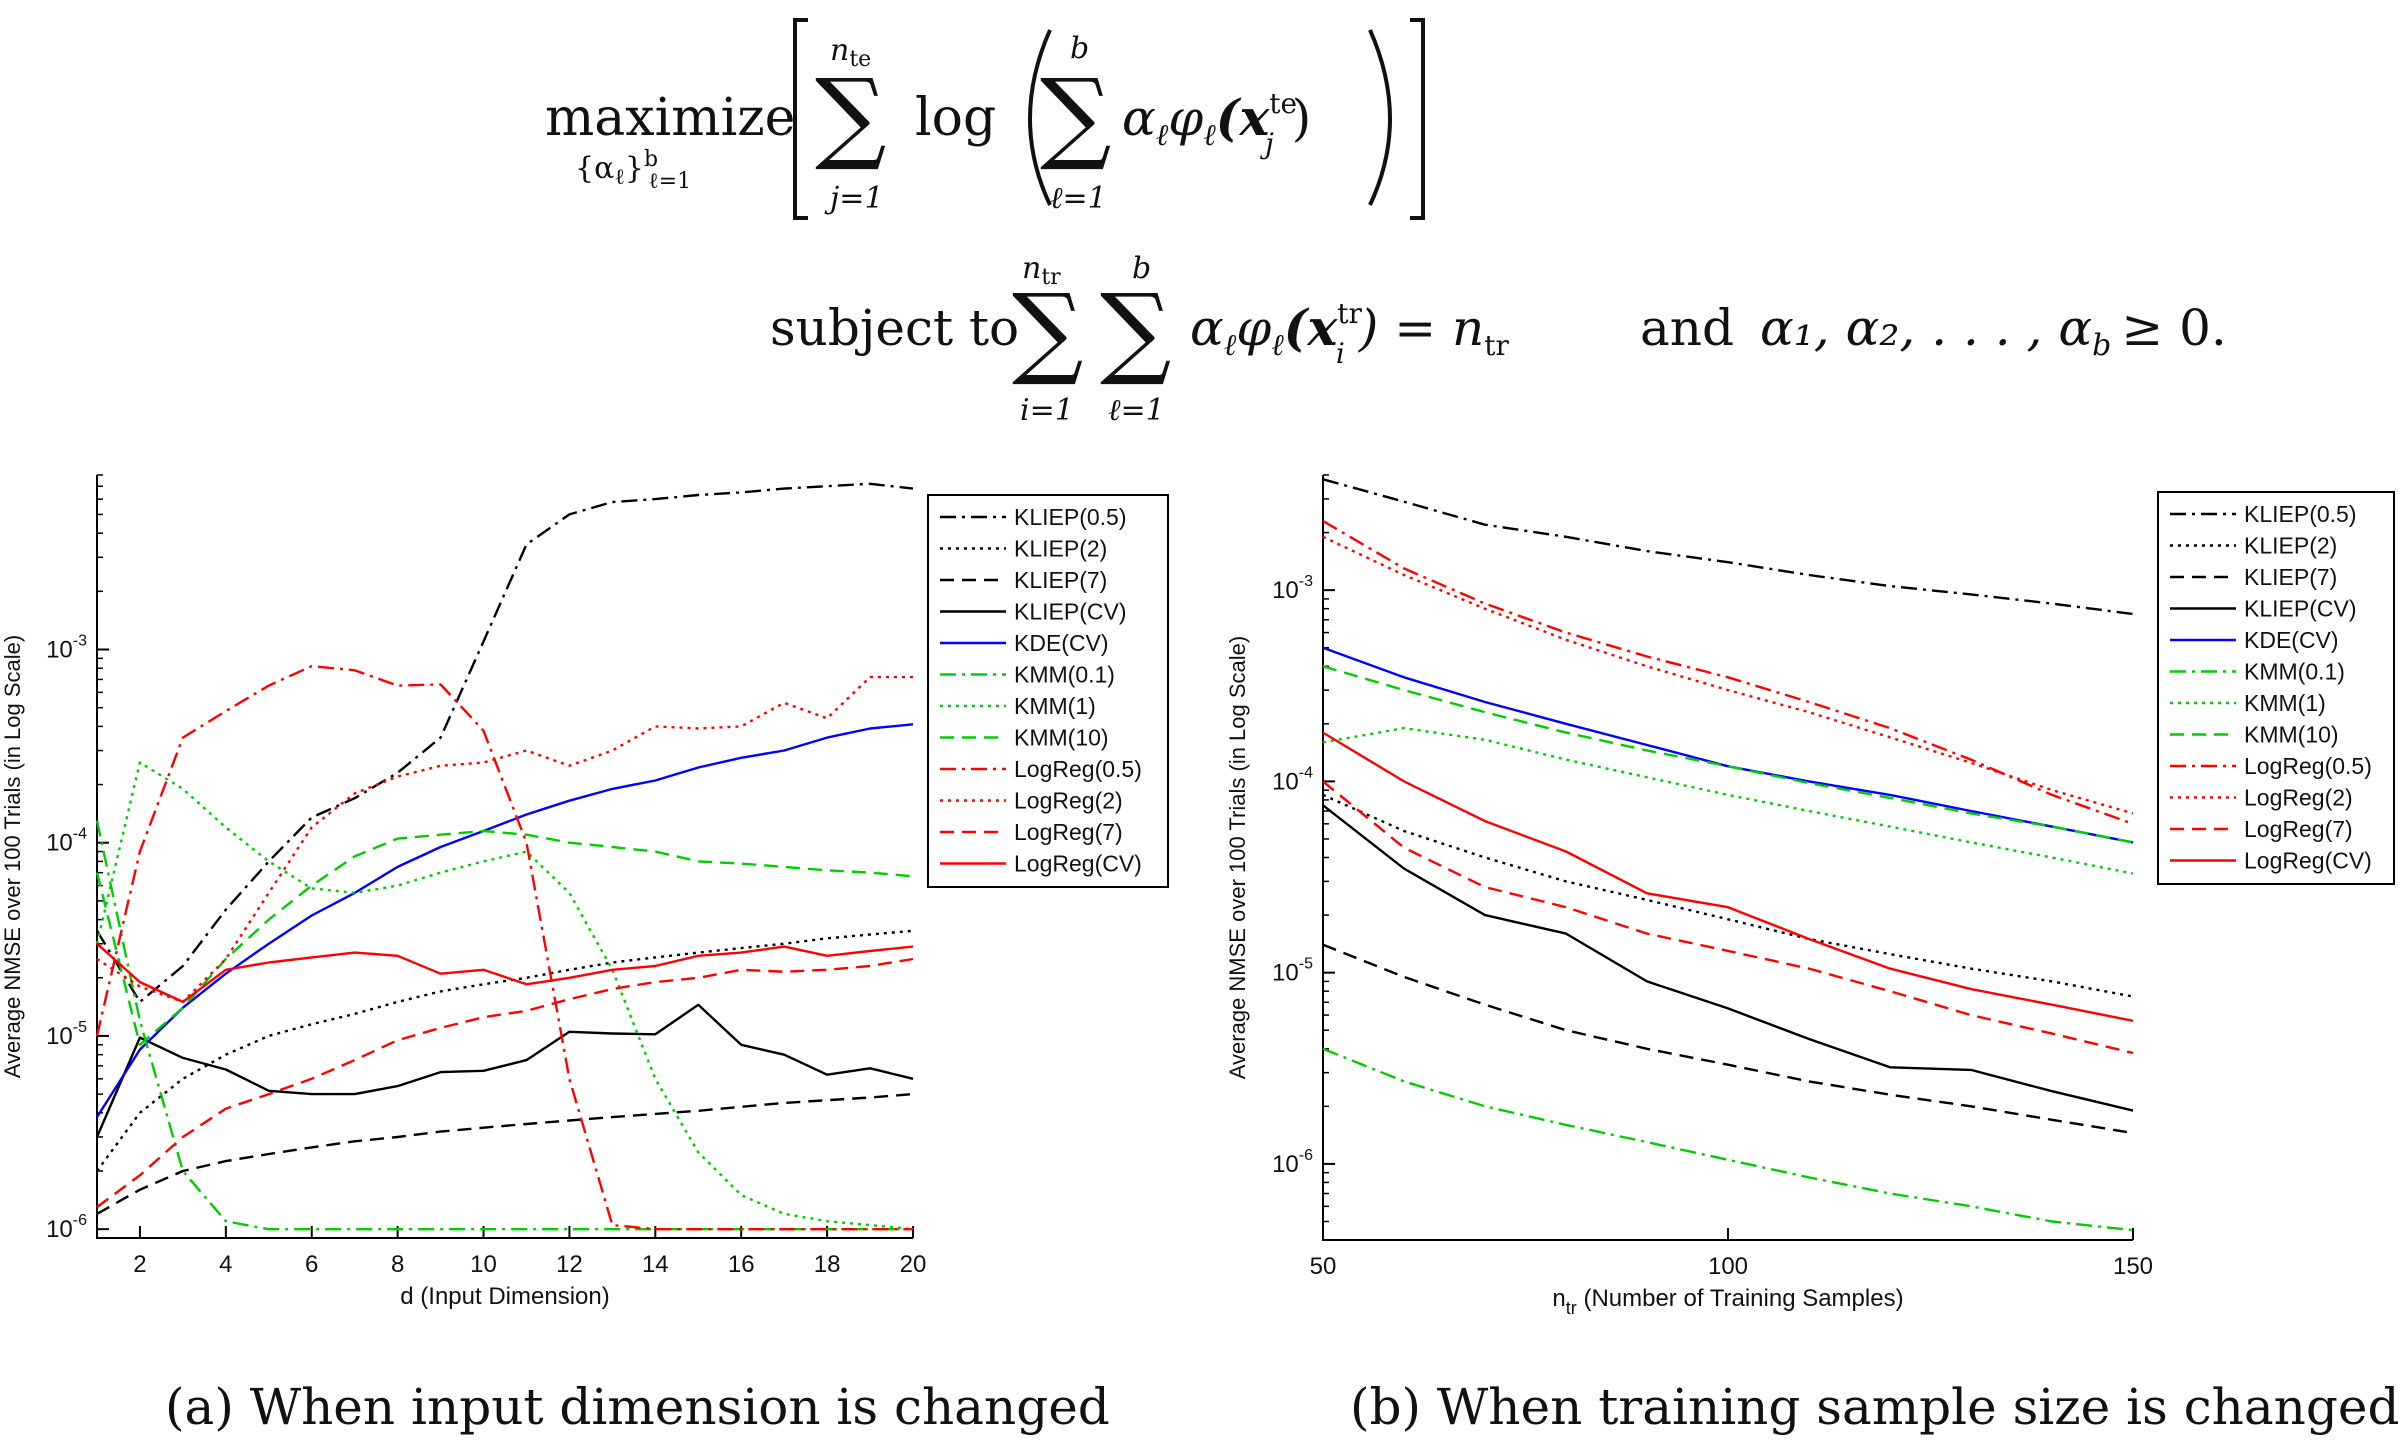 The height and width of the screenshot is (1442, 2406). I want to click on x-tick-label: 8, so click(397, 1264).